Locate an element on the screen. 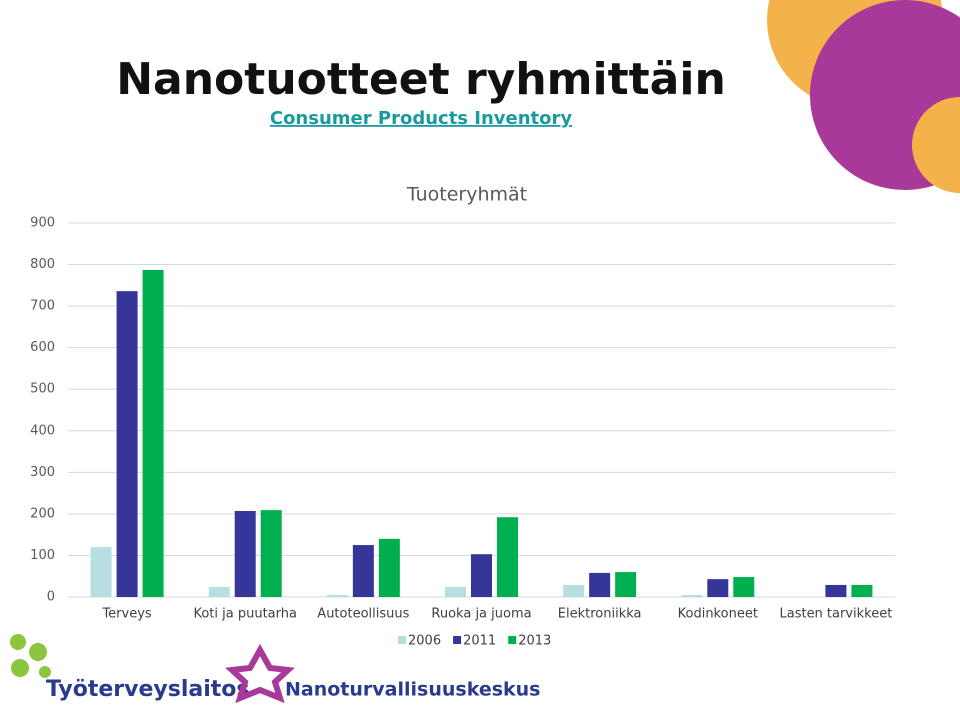 The image size is (960, 706). y-tick-label: 200 is located at coordinates (42, 513).